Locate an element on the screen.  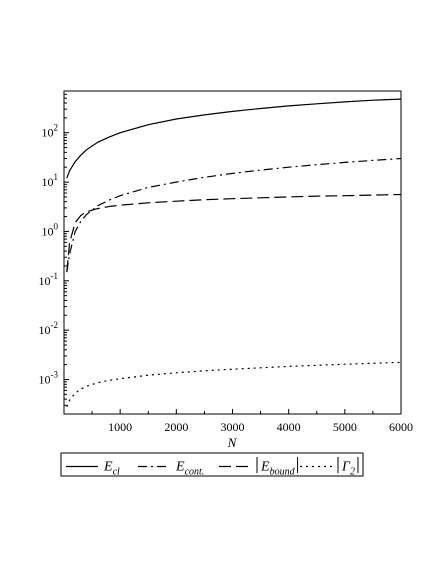
legend-item: Γ2 is located at coordinates (348, 467).